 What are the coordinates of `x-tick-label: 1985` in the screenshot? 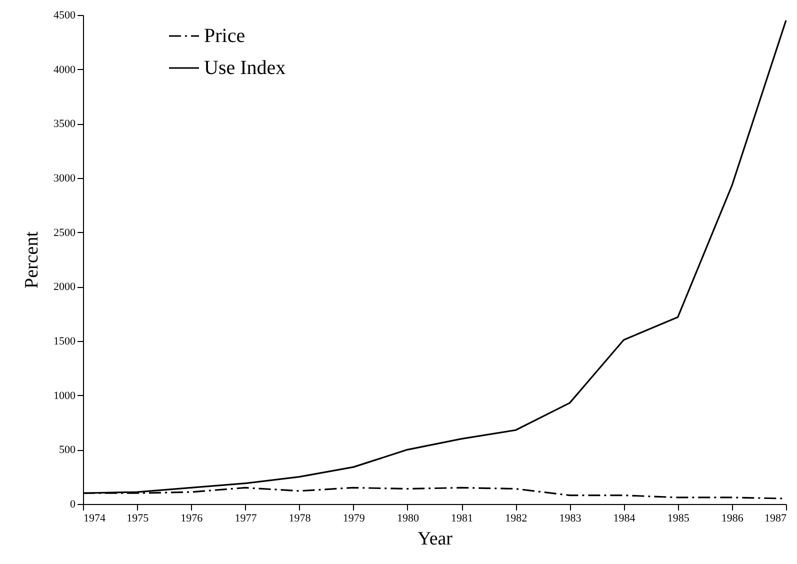 It's located at (678, 518).